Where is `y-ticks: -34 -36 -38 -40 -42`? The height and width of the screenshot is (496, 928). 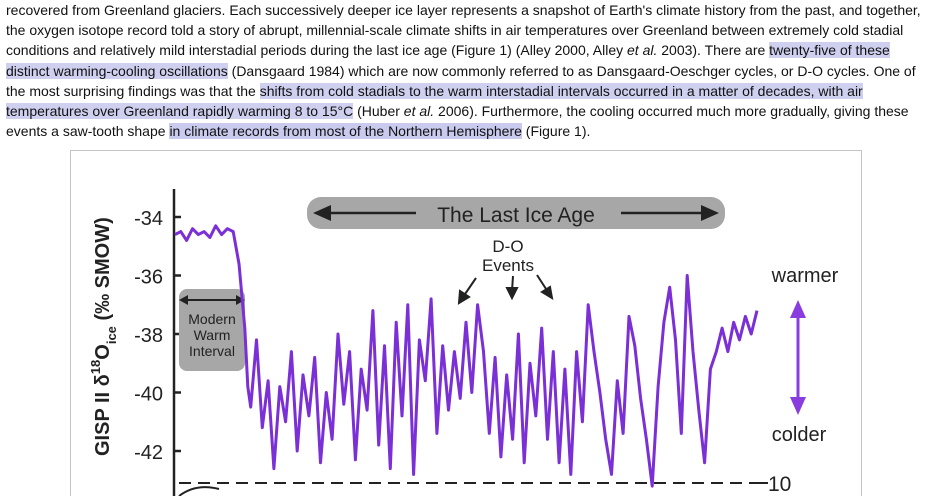 y-ticks: -34 -36 -38 -40 -42 is located at coordinates (157, 336).